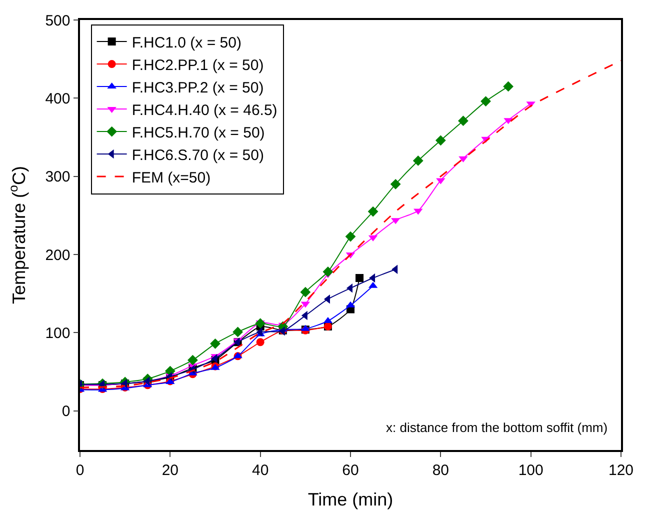  What do you see at coordinates (171, 177) in the screenshot?
I see `legend-label: FEM (x=50)` at bounding box center [171, 177].